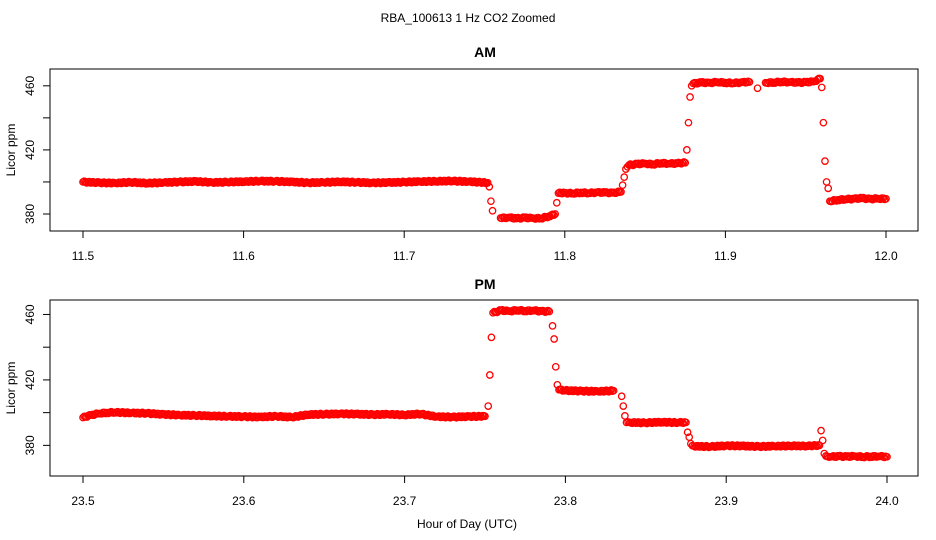  Describe the element at coordinates (887, 501) in the screenshot. I see `pm-x-tick-label: 24.0` at that location.